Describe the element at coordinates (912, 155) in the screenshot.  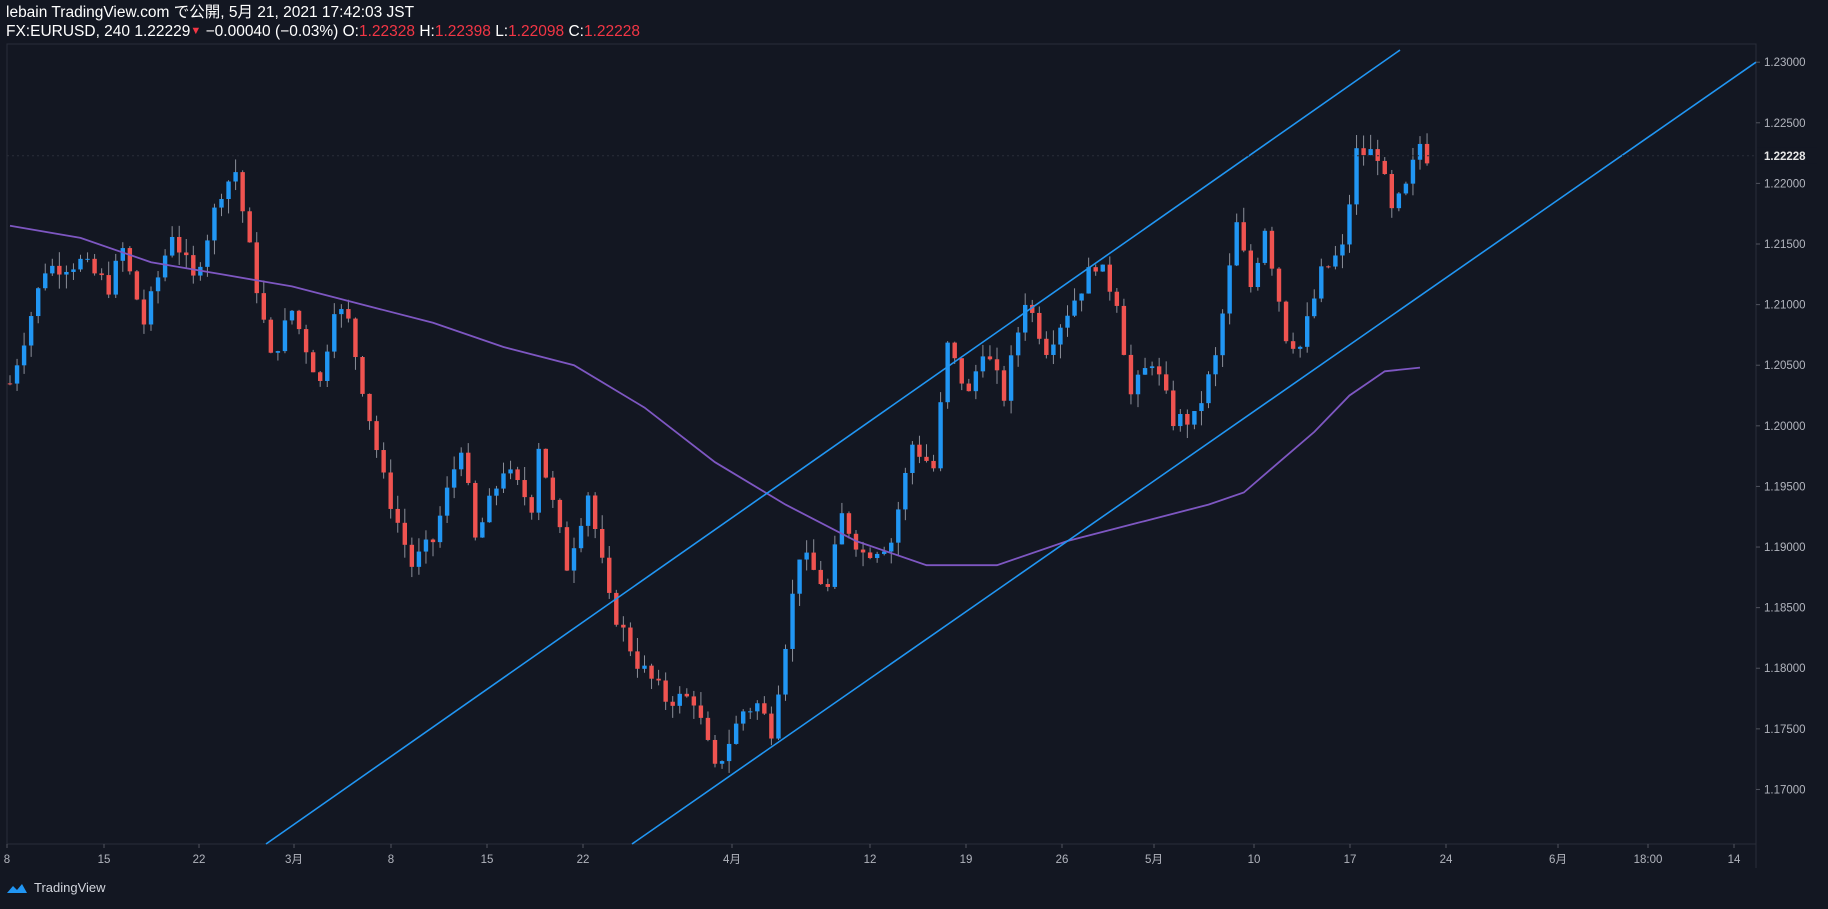
I see `current-price-tag: 1.22228` at that location.